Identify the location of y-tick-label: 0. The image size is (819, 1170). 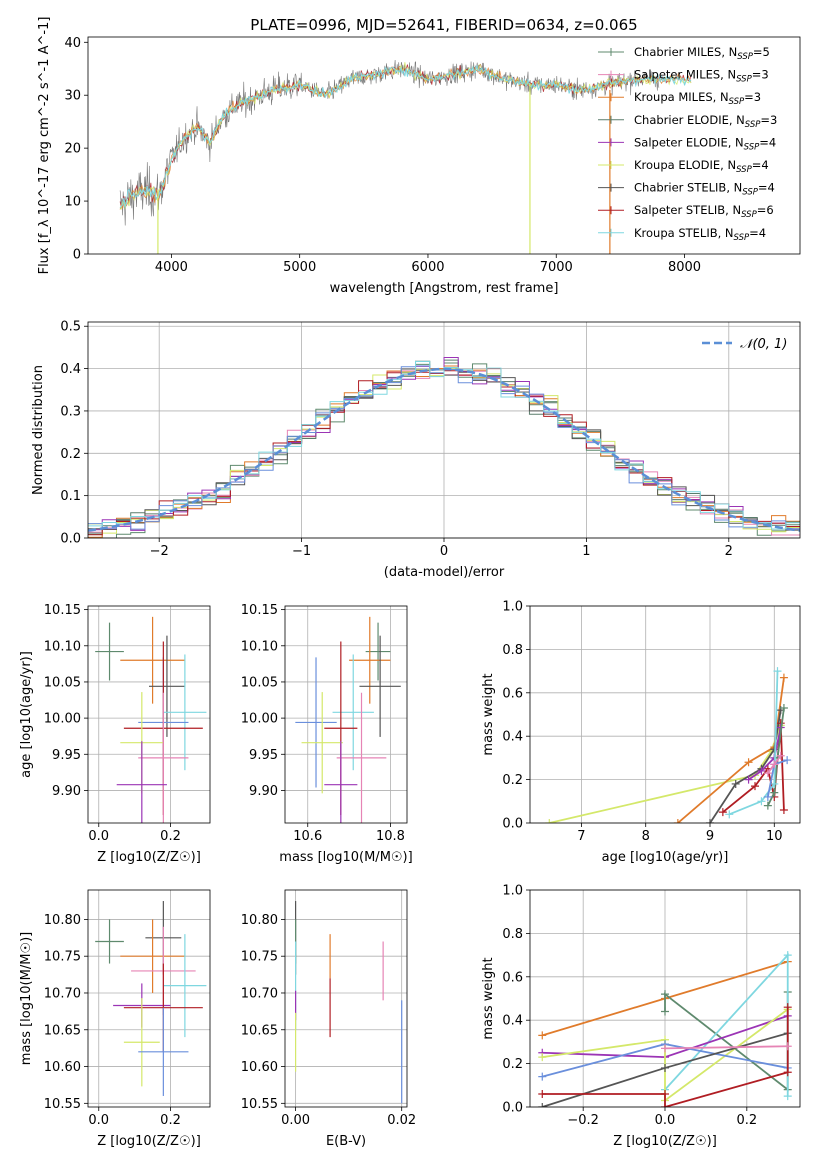
(77, 255).